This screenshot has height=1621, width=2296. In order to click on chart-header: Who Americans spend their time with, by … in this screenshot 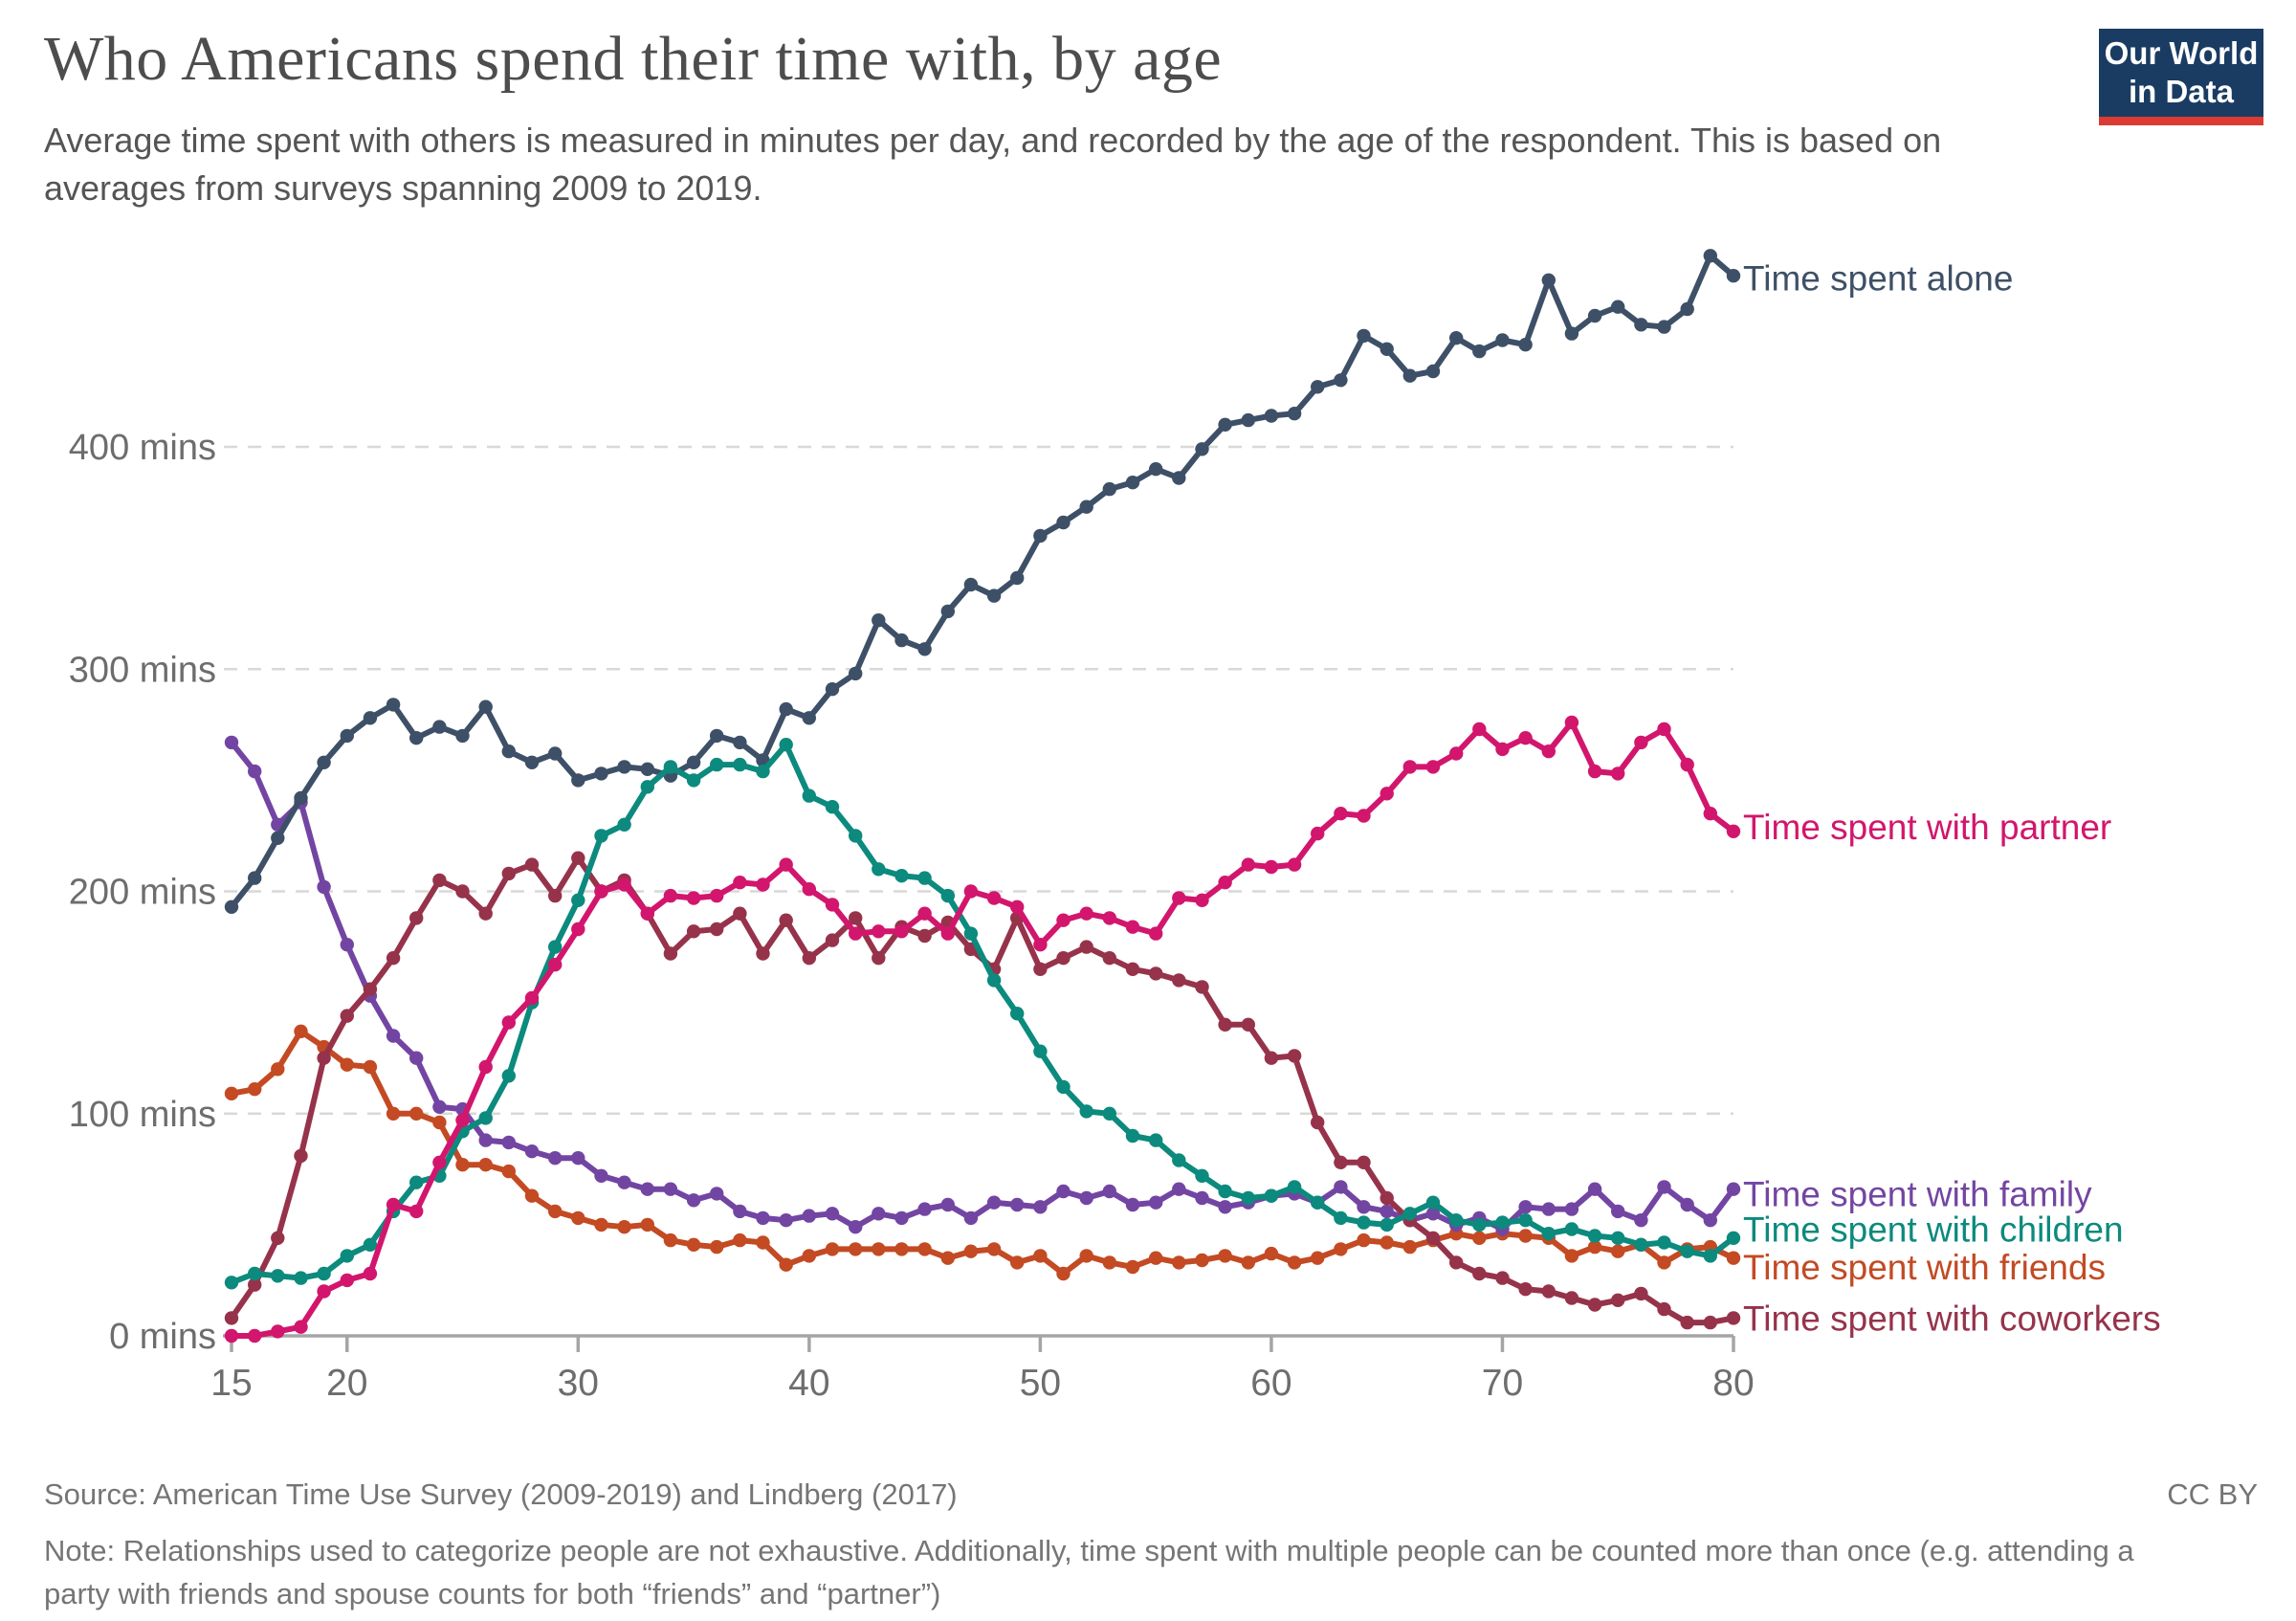, I will do `click(1058, 117)`.